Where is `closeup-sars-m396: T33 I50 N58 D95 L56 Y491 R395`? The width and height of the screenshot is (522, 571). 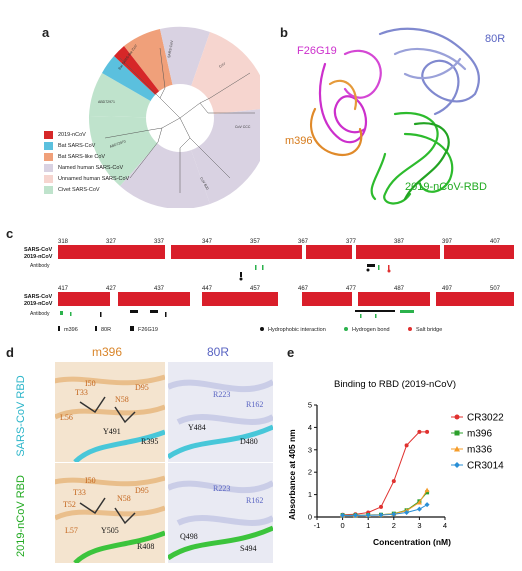 closeup-sars-m396: T33 I50 N58 D95 L56 Y491 R395 is located at coordinates (110, 412).